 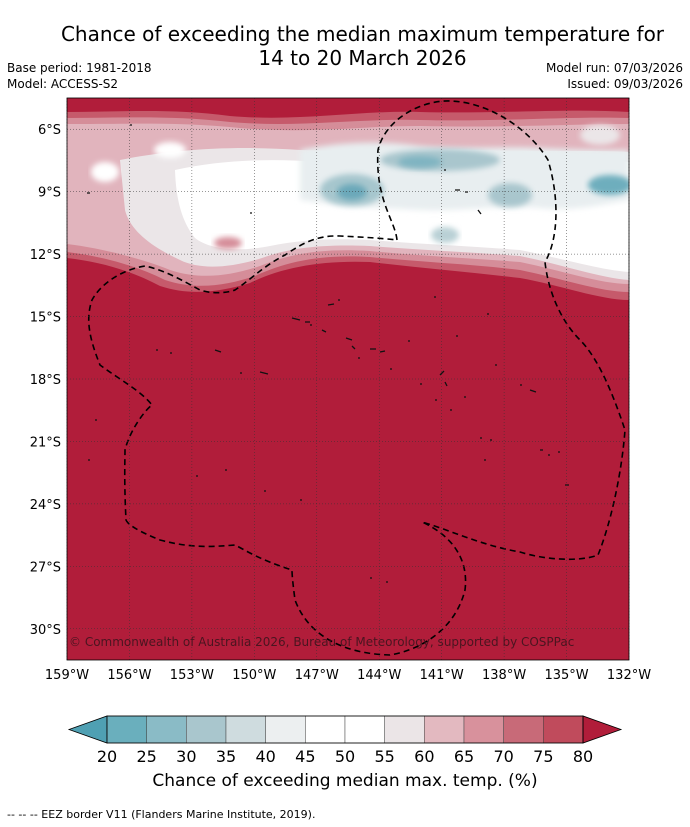 I want to click on lon-tick-label: 144°W, so click(x=379, y=675).